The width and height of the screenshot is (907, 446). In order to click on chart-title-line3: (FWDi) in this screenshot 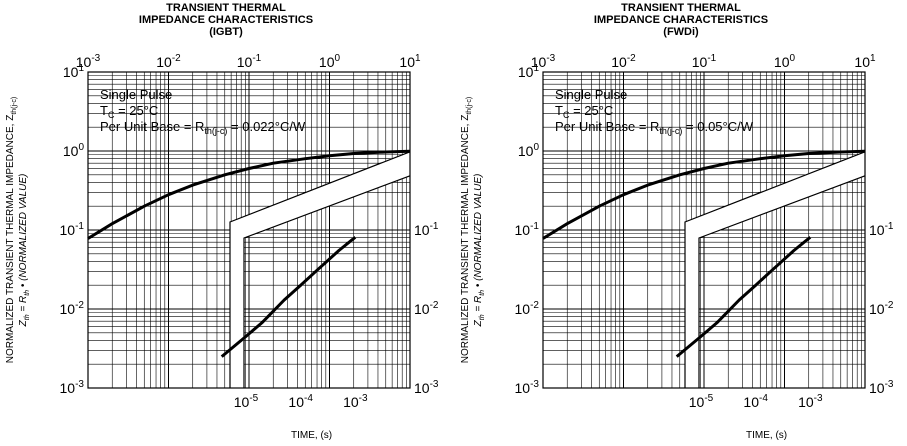, I will do `click(681, 32)`.